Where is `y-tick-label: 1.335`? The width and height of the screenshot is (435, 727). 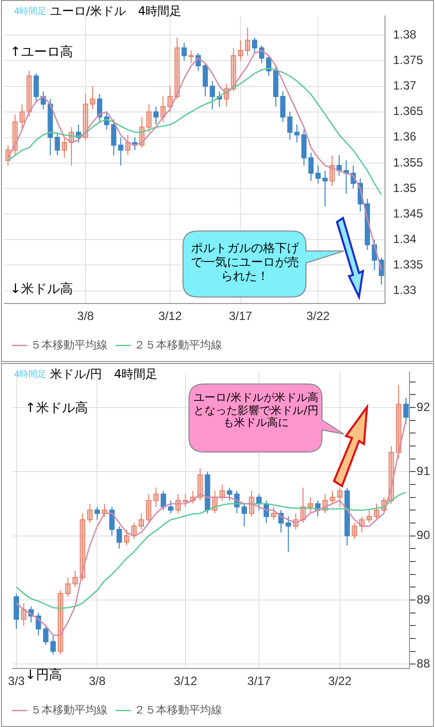
y-tick-label: 1.335 is located at coordinates (408, 265).